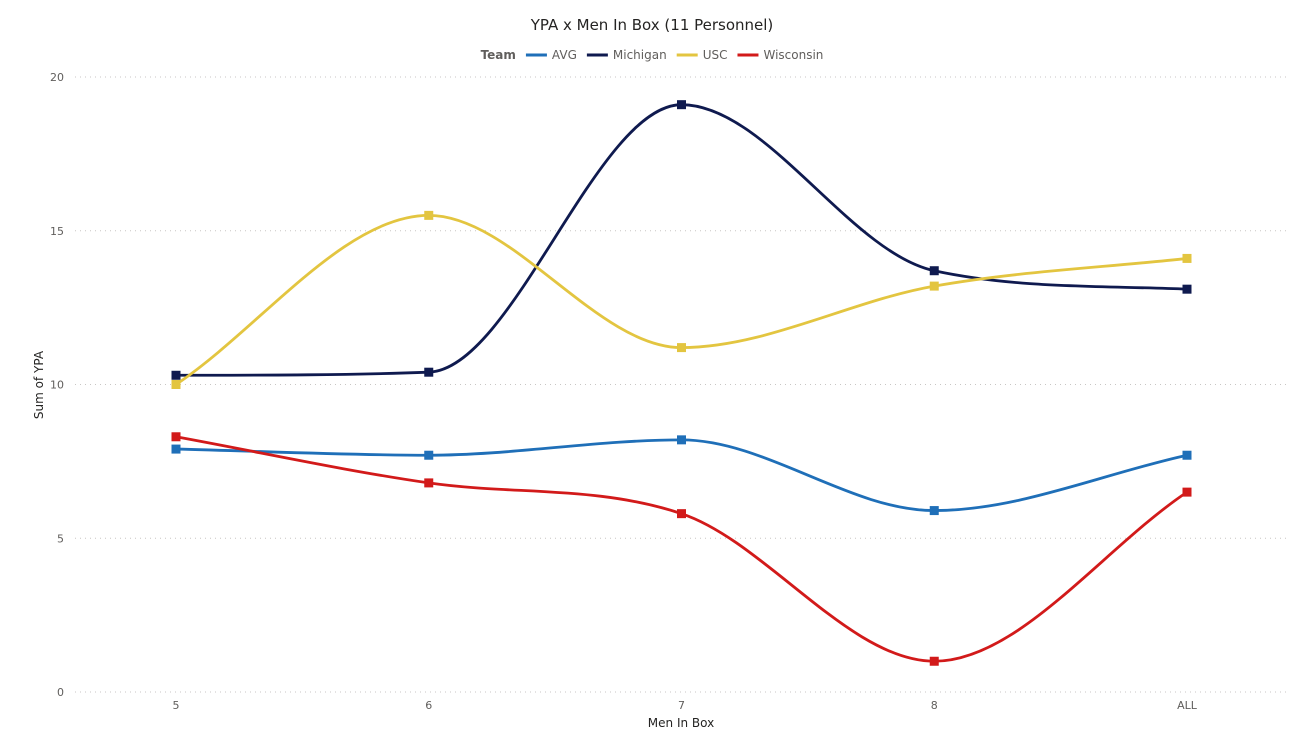  What do you see at coordinates (428, 705) in the screenshot?
I see `x-tick-label: 6` at bounding box center [428, 705].